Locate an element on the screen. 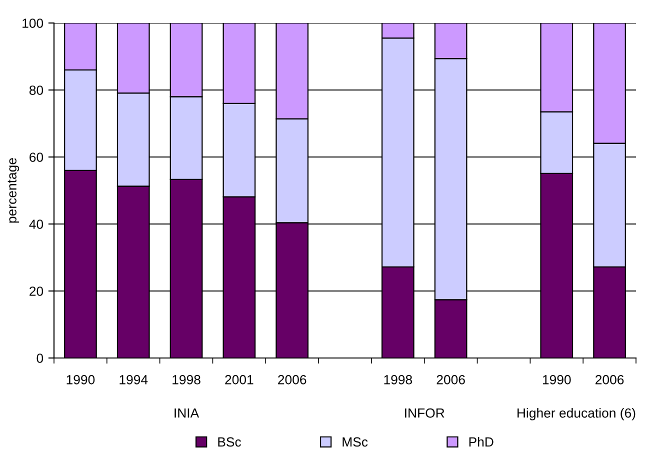 Image resolution: width=662 pixels, height=451 pixels. legend-label: BSc is located at coordinates (229, 442).